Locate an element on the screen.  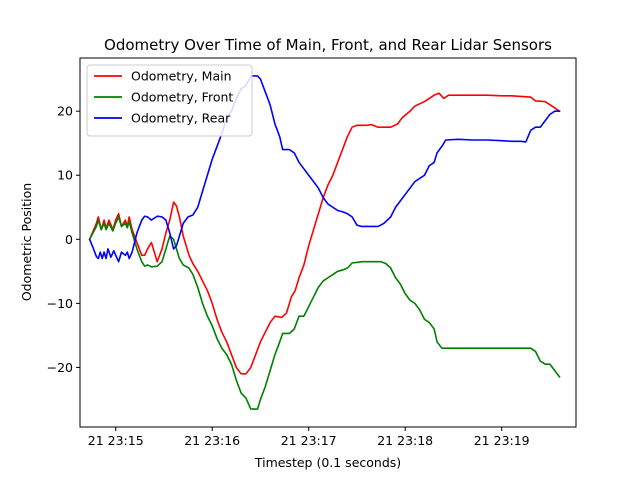
x-tick-label-2: 21 23:16 is located at coordinates (212, 440).